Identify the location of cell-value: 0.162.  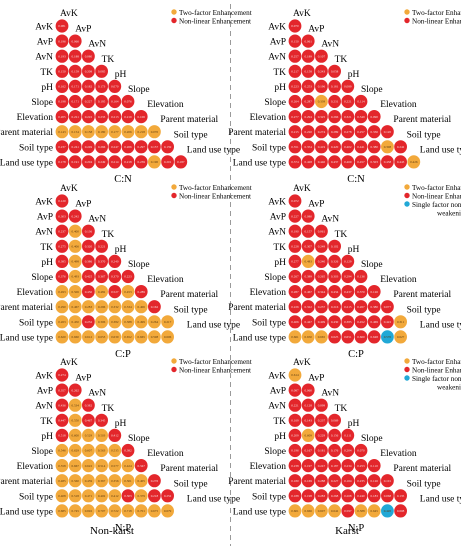
(155, 307).